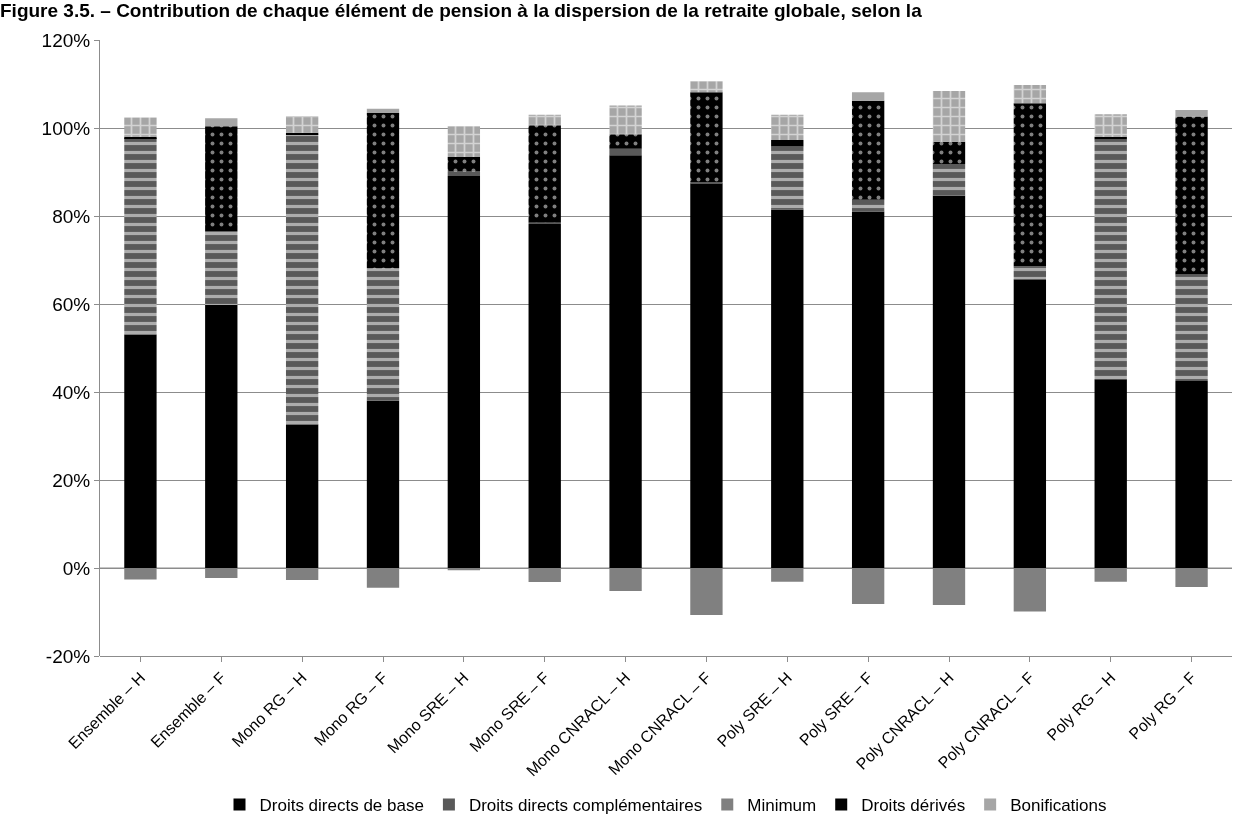  I want to click on y-tick-label: -20%, so click(68, 656).